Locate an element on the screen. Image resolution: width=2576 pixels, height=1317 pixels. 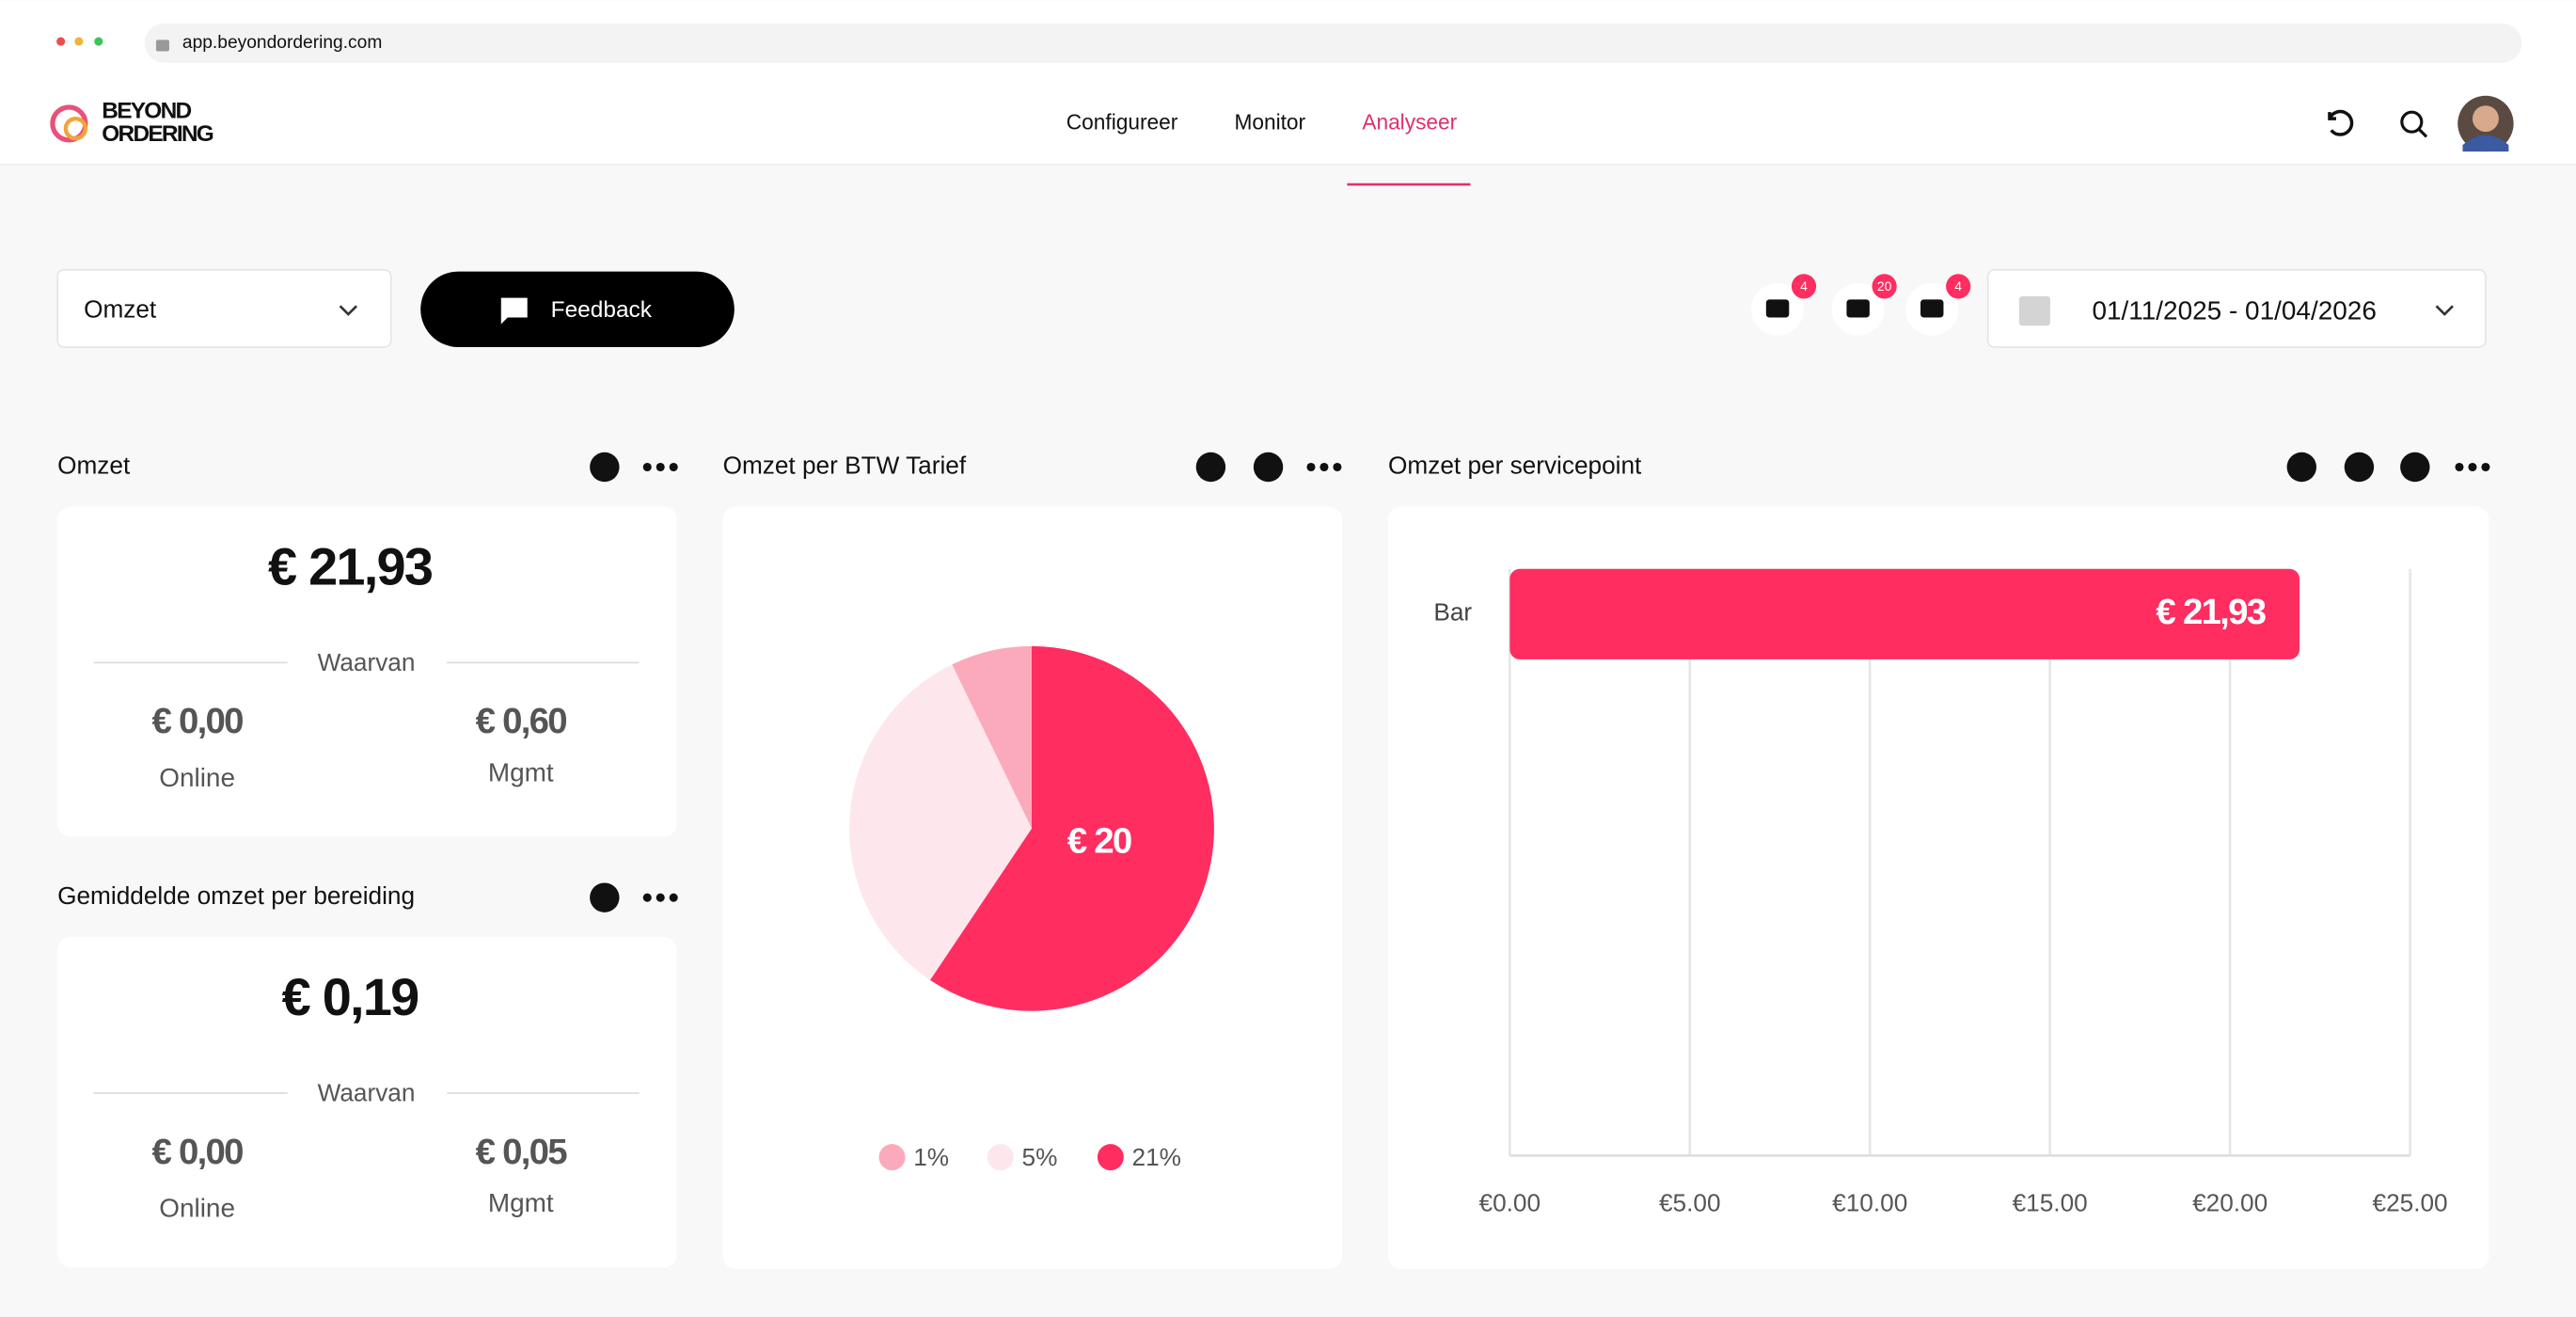
url-bar is located at coordinates (1333, 43).